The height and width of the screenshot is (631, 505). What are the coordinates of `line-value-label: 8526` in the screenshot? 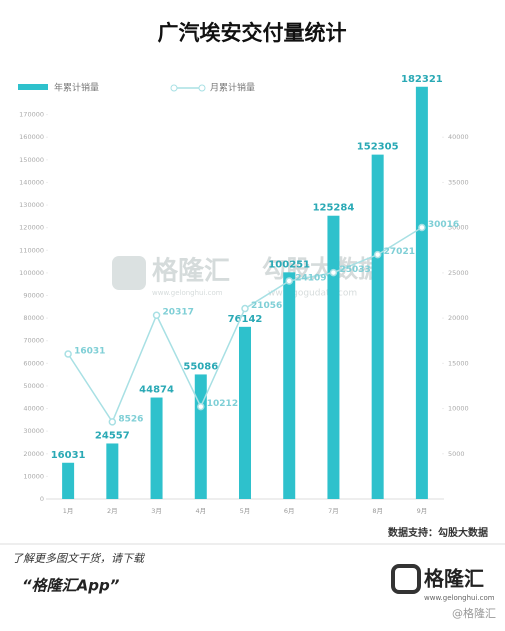 It's located at (130, 419).